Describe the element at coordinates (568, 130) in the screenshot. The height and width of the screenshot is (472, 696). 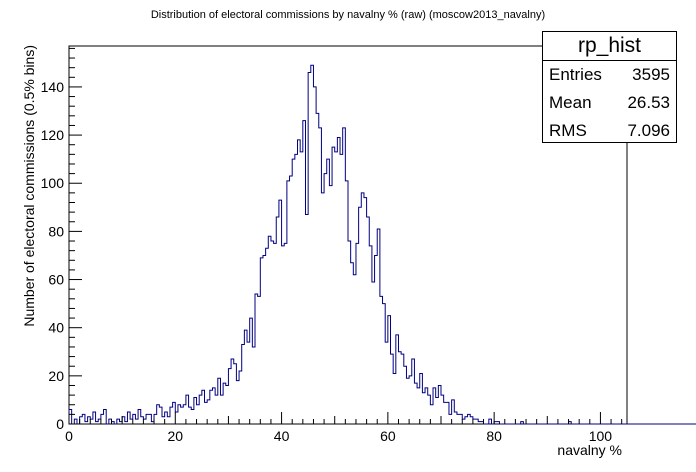
I see `stats-label-rms: RMS` at that location.